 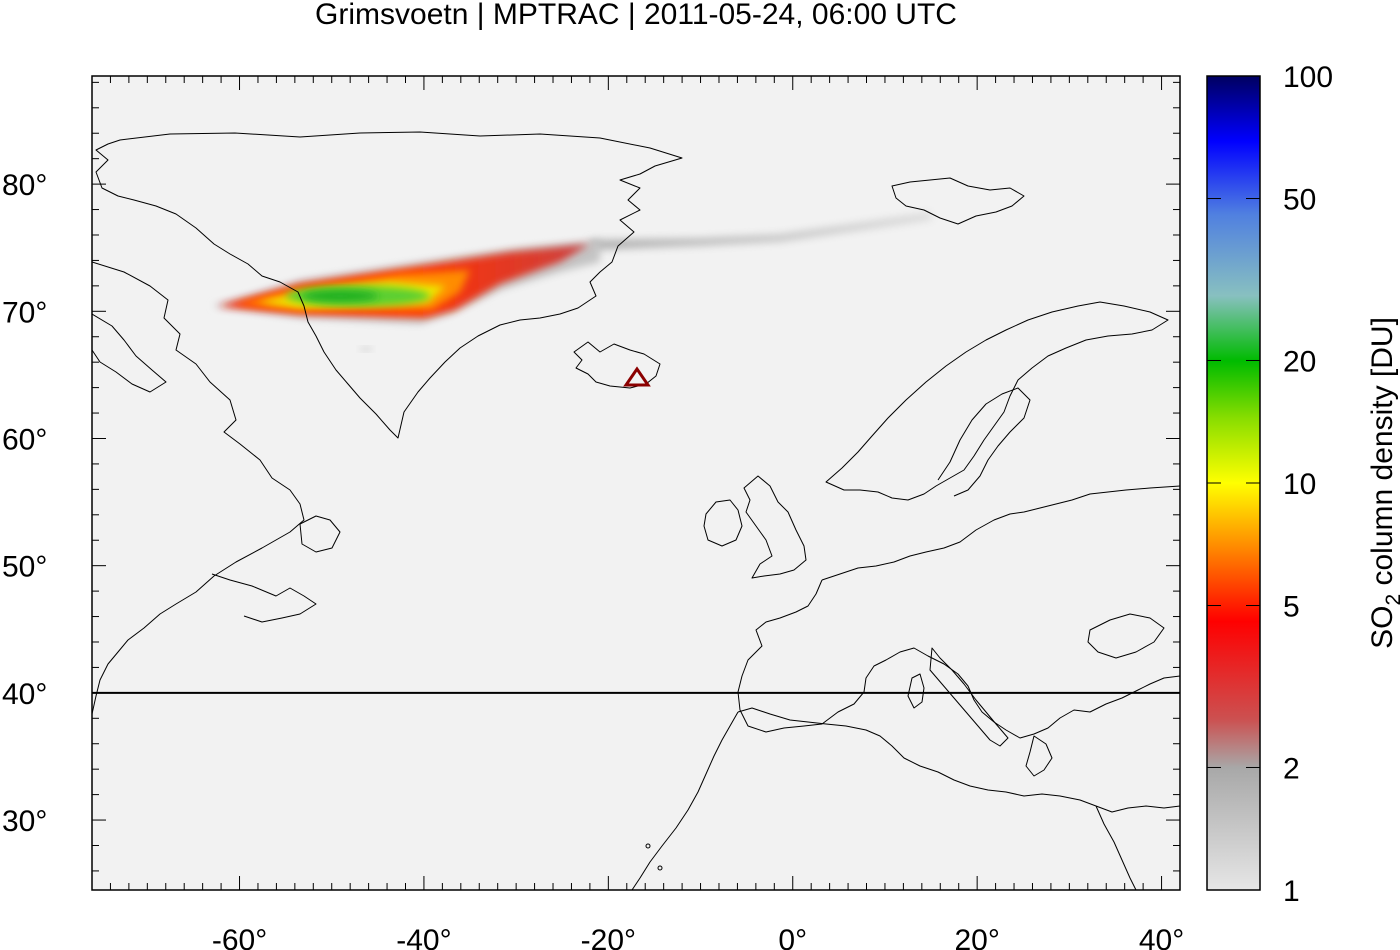 What do you see at coordinates (958, 612) in the screenshot?
I see `coast-europe-mainland` at bounding box center [958, 612].